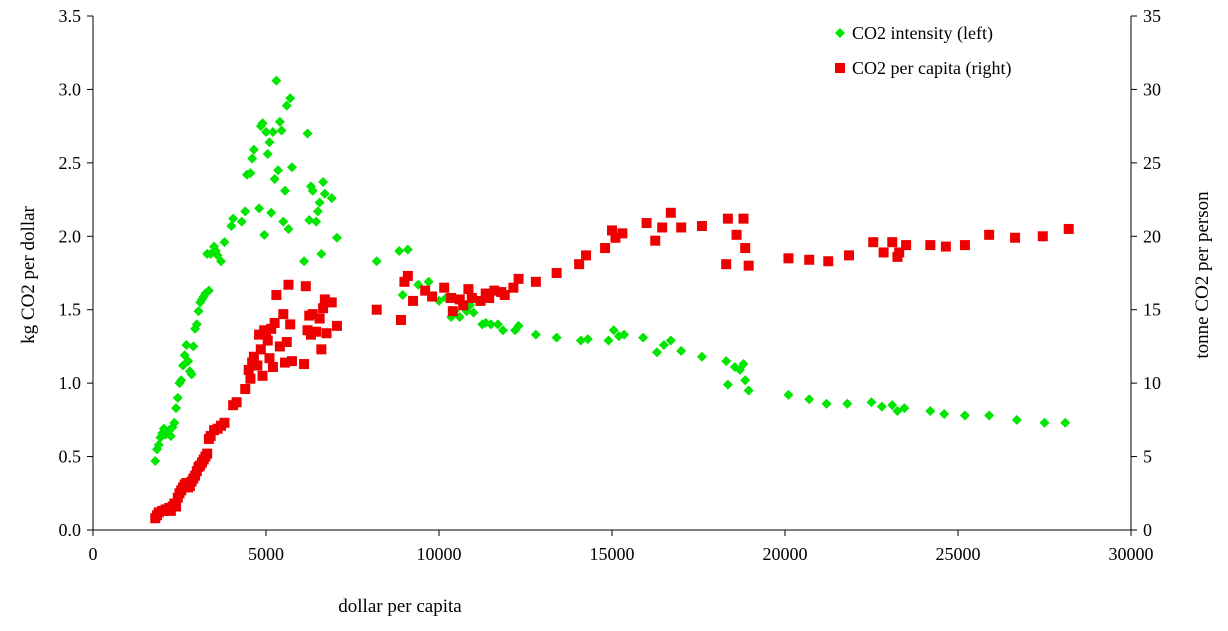  What do you see at coordinates (70, 383) in the screenshot?
I see `y-left-tick-label: 1.0` at bounding box center [70, 383].